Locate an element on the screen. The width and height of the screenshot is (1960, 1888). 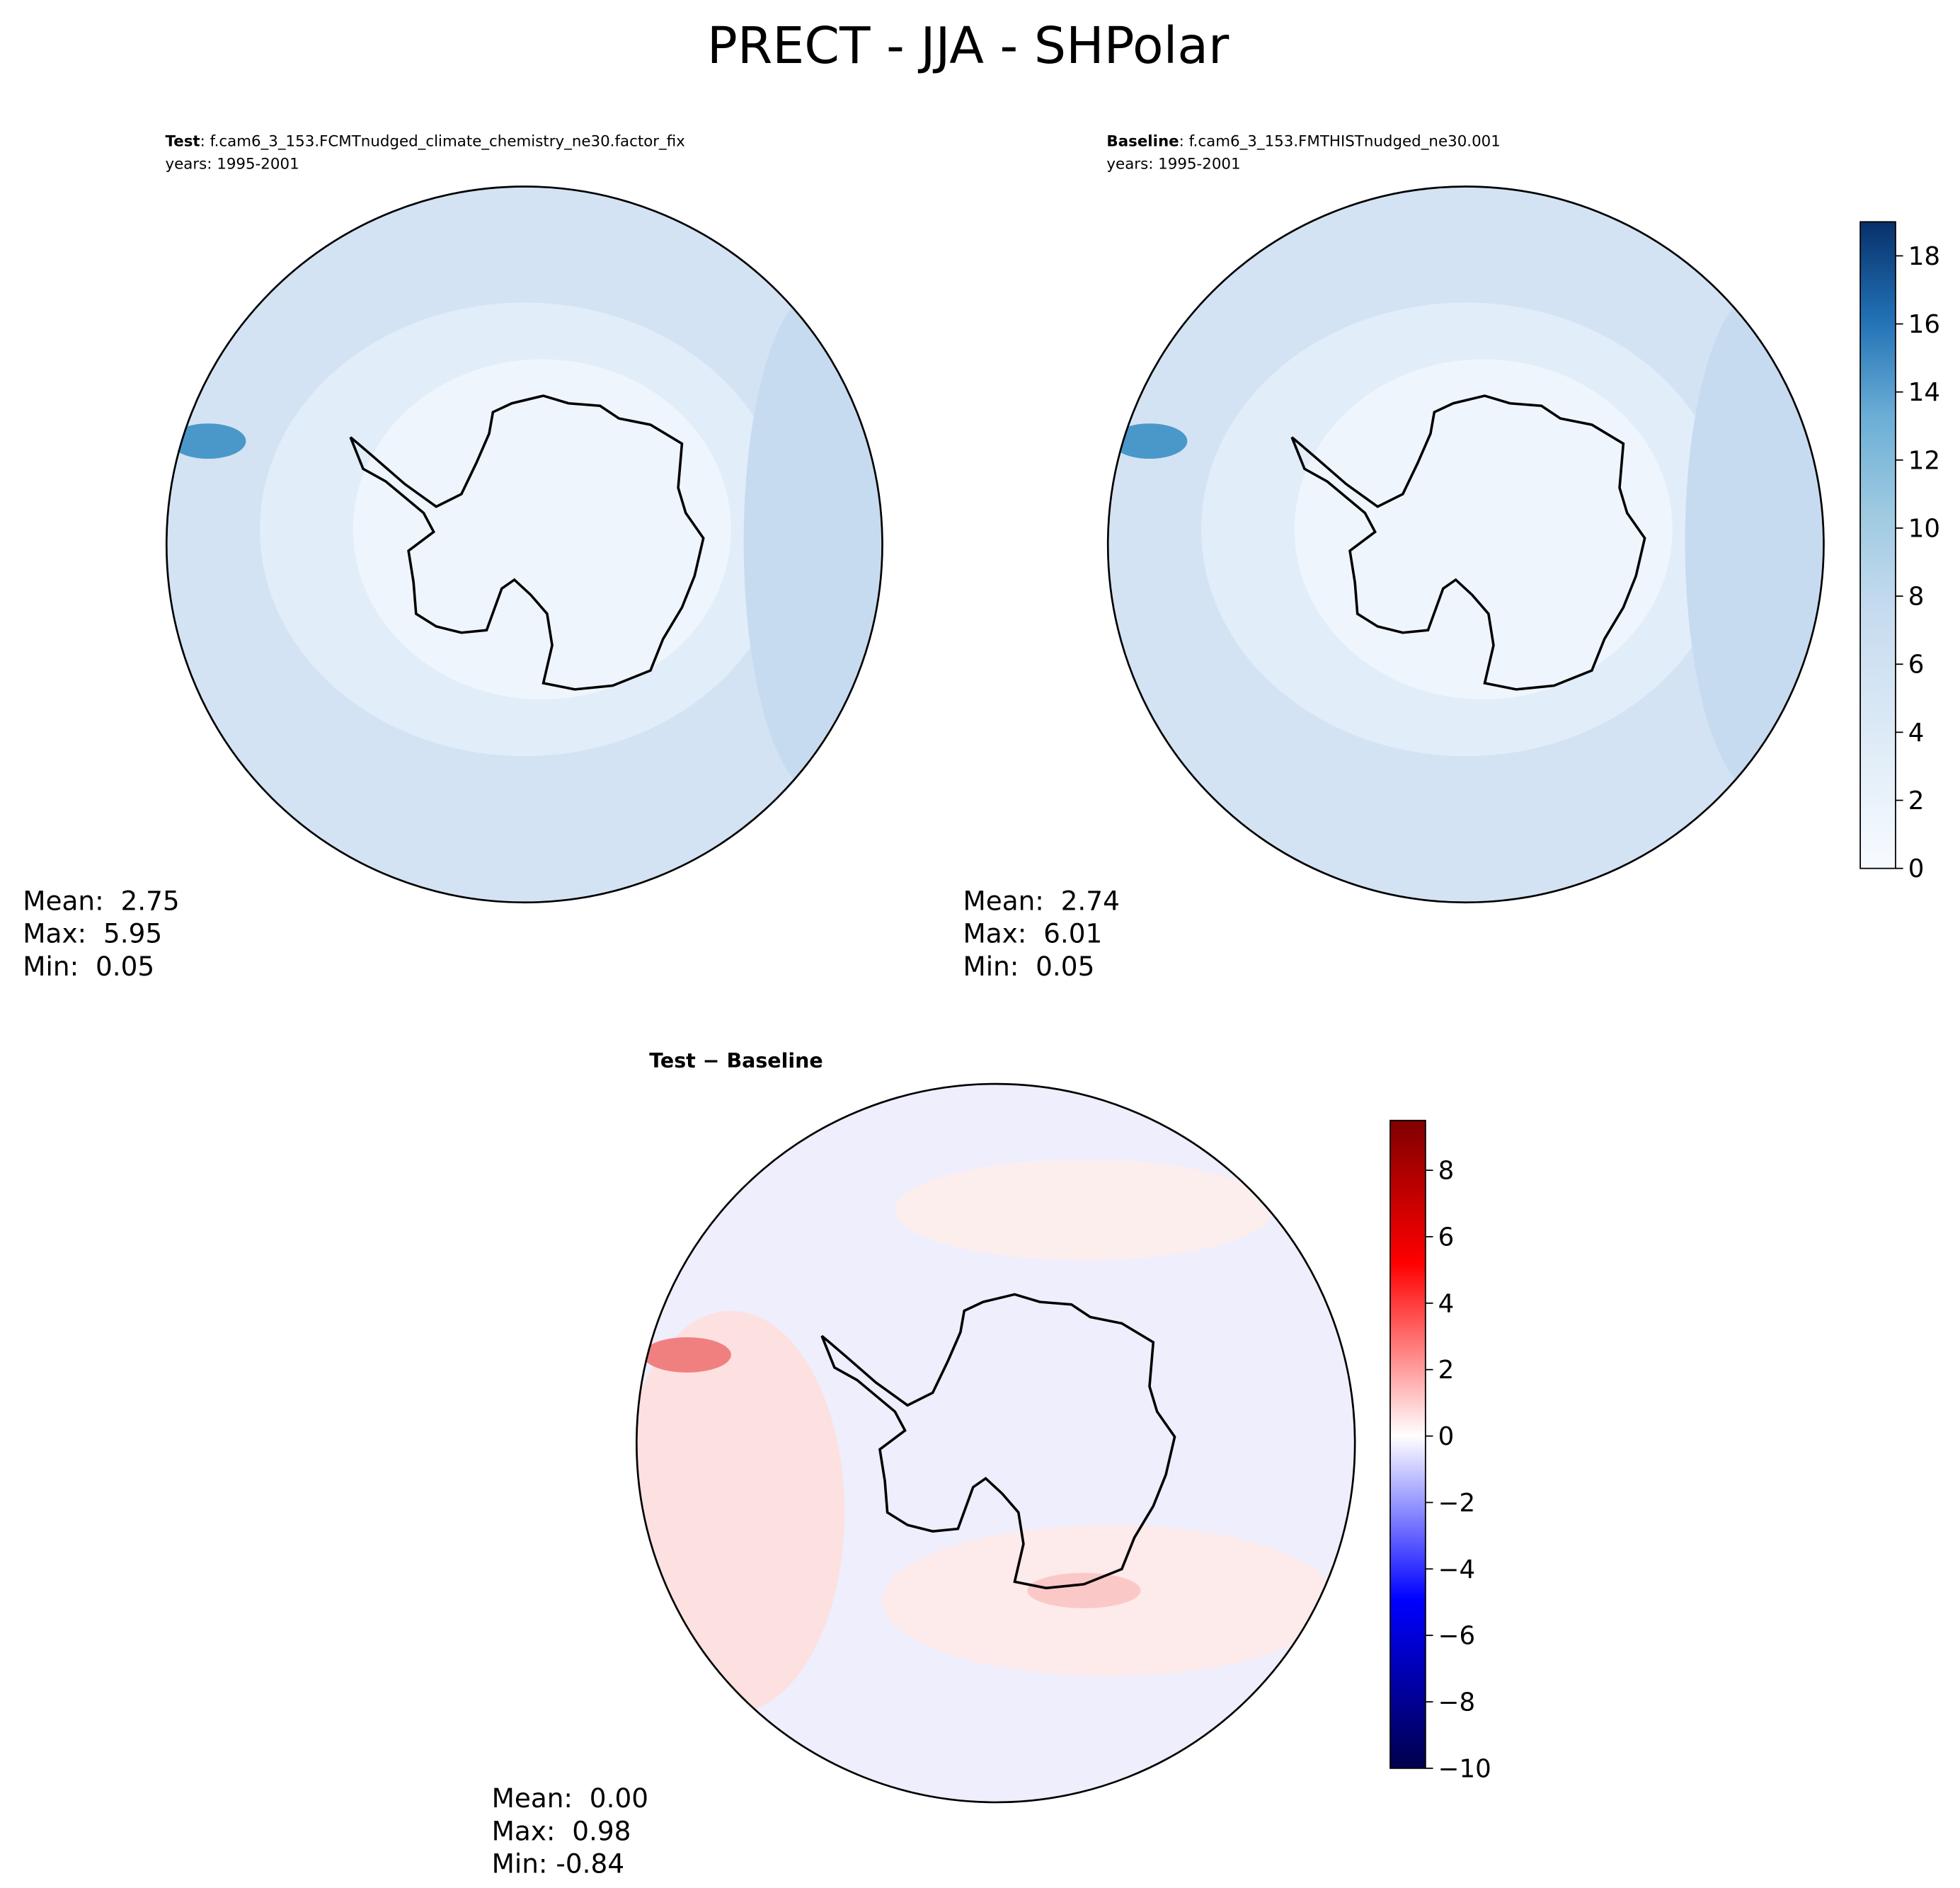
stat: Mean: 2.75 is located at coordinates (101, 900).